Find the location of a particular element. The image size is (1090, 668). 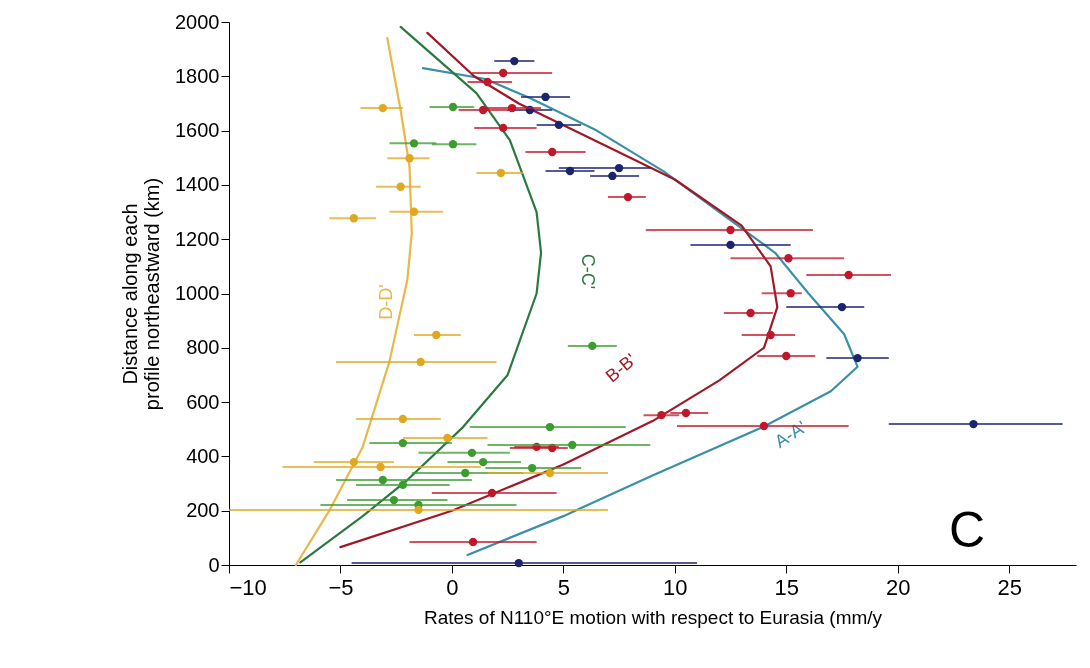

text: D-D' is located at coordinates (386, 302).